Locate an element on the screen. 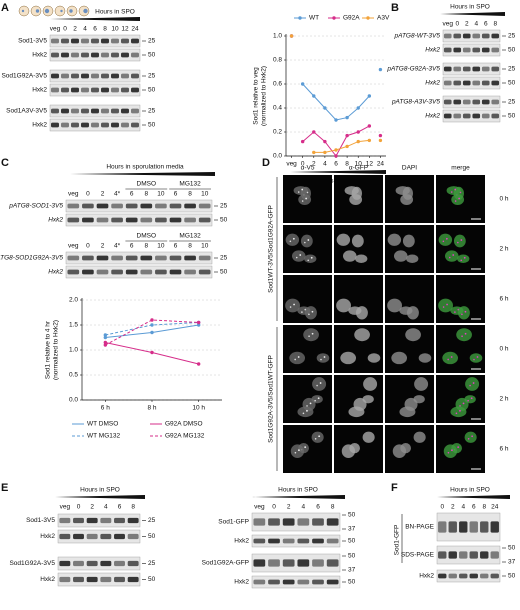 The height and width of the screenshot is (610, 520). blot-strip is located at coordinates (296, 522).